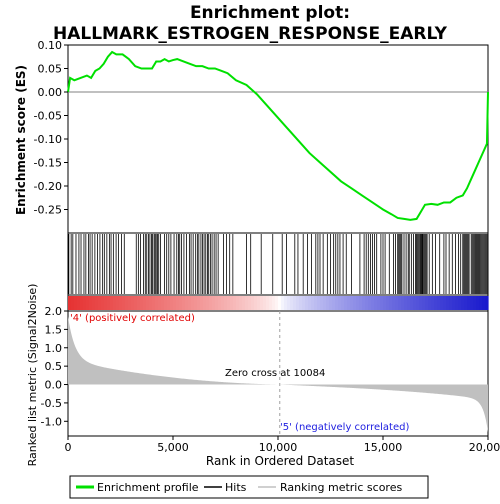 The image size is (500, 504). I want to click on es-tick-label: -0.20, so click(48, 186).